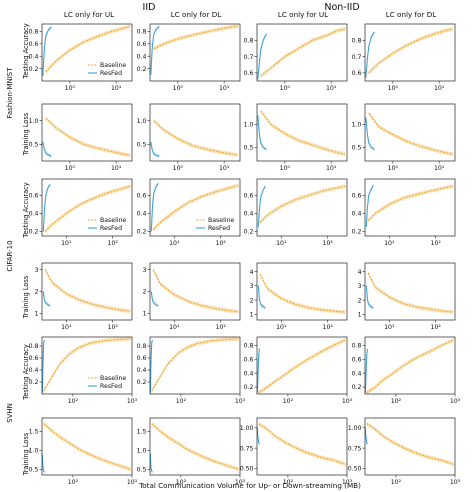  I want to click on series-band-baseline-r4c1, so click(88, 290).